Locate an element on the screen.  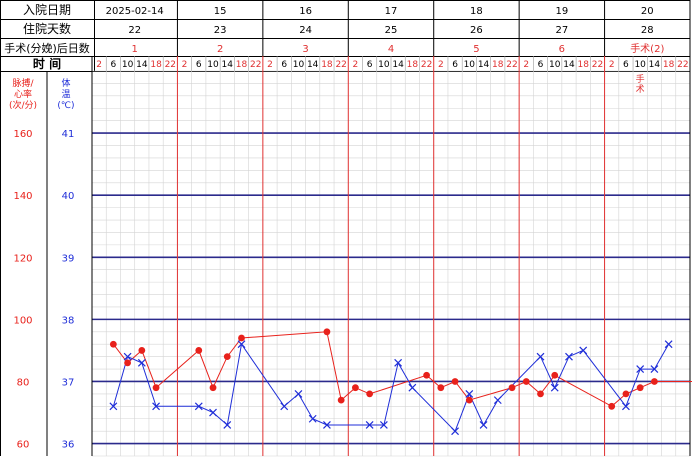
hospital-day-cell: 24 is located at coordinates (305, 30).